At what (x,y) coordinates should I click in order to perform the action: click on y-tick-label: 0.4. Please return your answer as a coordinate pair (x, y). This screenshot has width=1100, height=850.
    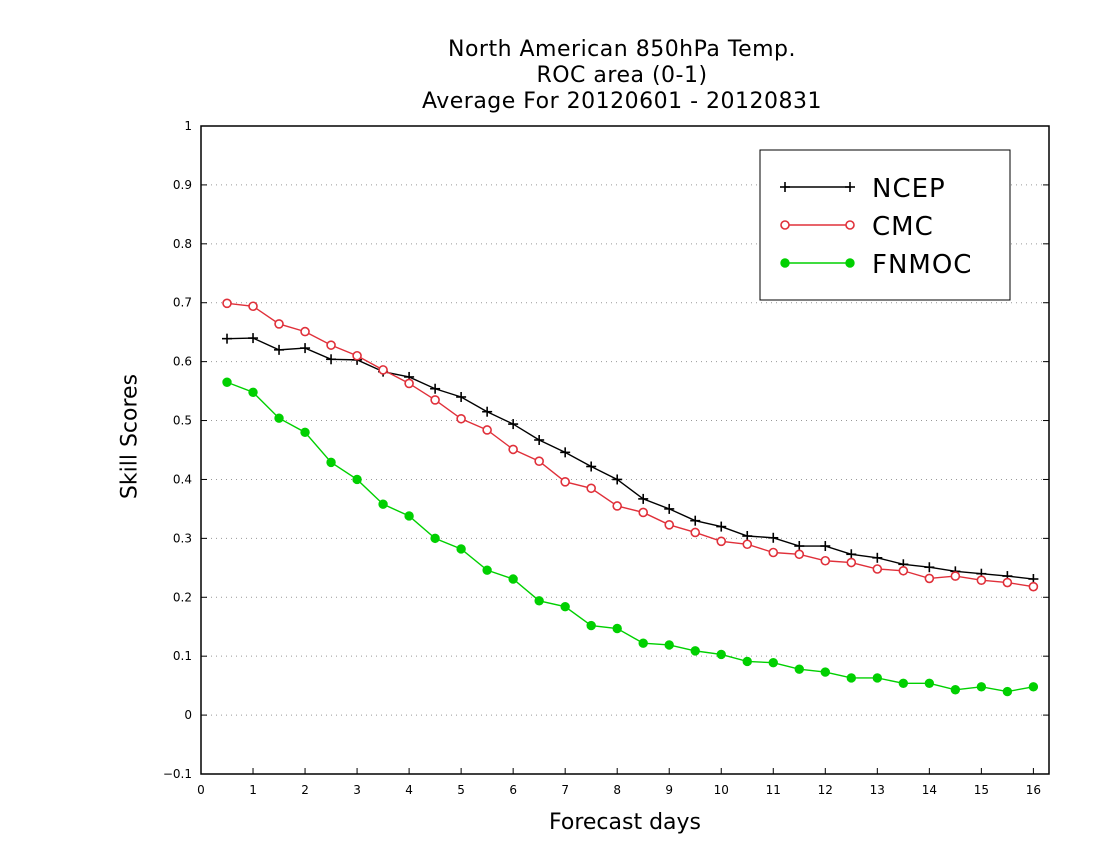
    Looking at the image, I should click on (182, 479).